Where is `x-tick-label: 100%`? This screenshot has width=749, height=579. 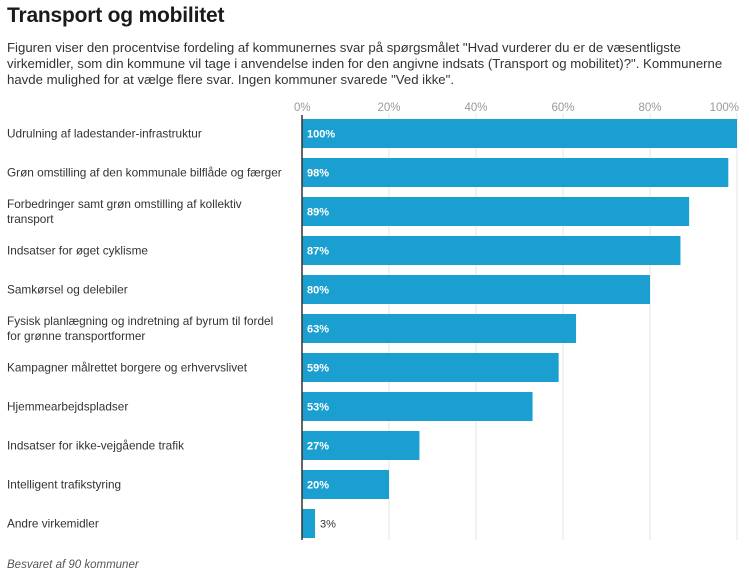
x-tick-label: 100% is located at coordinates (724, 108).